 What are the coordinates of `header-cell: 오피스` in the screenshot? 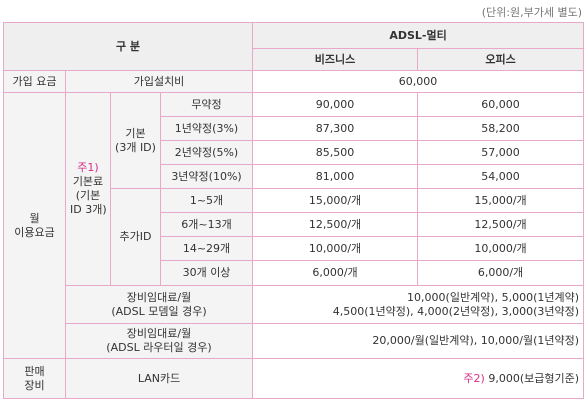 It's located at (501, 59).